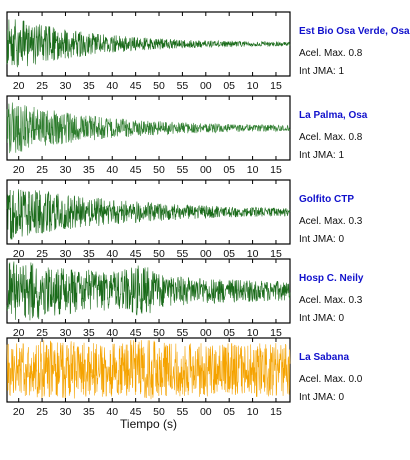 The height and width of the screenshot is (460, 410). What do you see at coordinates (333, 115) in the screenshot?
I see `station-name: La Palma, Osa` at bounding box center [333, 115].